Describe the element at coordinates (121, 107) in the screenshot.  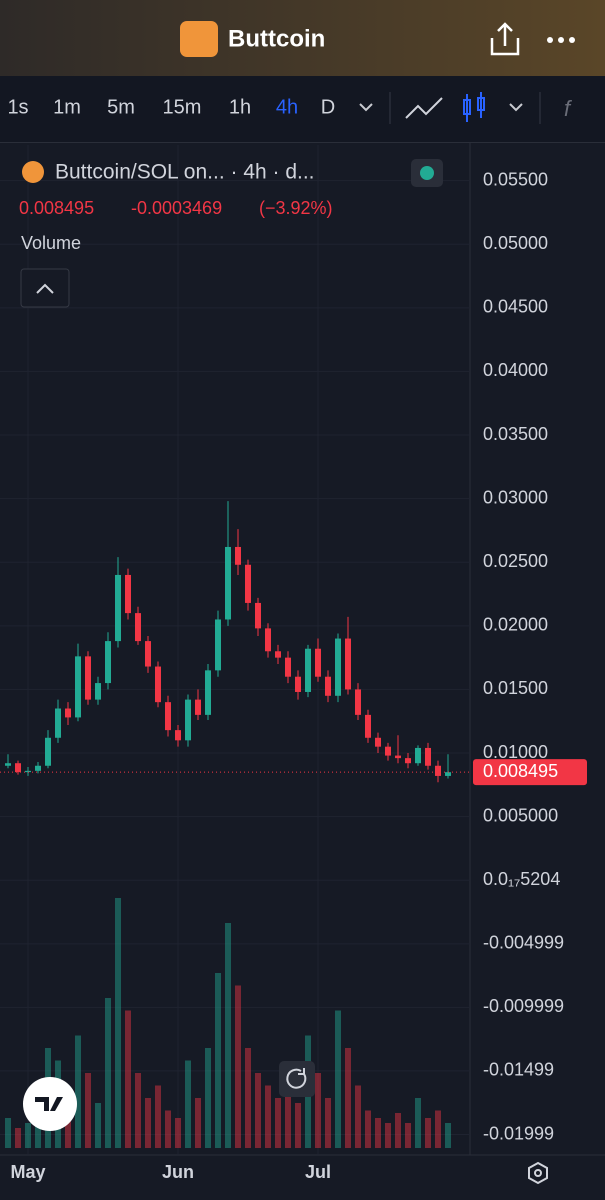
I see `interval-button: 5m` at that location.